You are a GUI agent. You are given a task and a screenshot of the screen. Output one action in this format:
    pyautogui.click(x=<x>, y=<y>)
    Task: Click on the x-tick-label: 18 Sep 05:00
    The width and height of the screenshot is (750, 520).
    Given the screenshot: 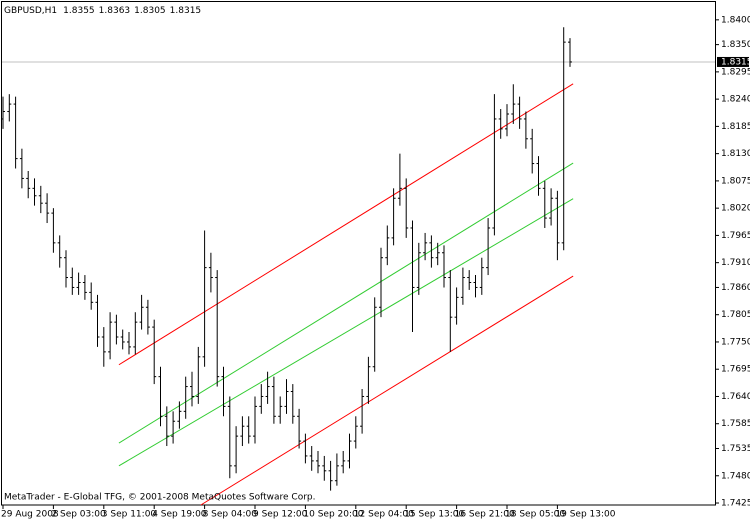 What is the action you would take?
    pyautogui.click(x=535, y=515)
    